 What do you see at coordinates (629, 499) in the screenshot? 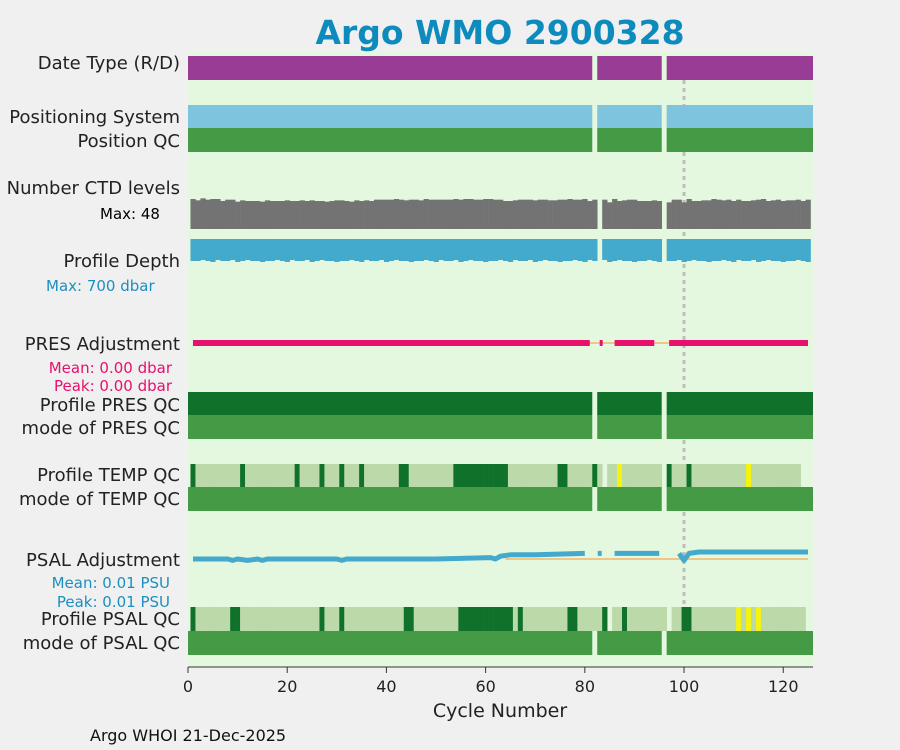
I see `mode-temp-qc-band` at bounding box center [629, 499].